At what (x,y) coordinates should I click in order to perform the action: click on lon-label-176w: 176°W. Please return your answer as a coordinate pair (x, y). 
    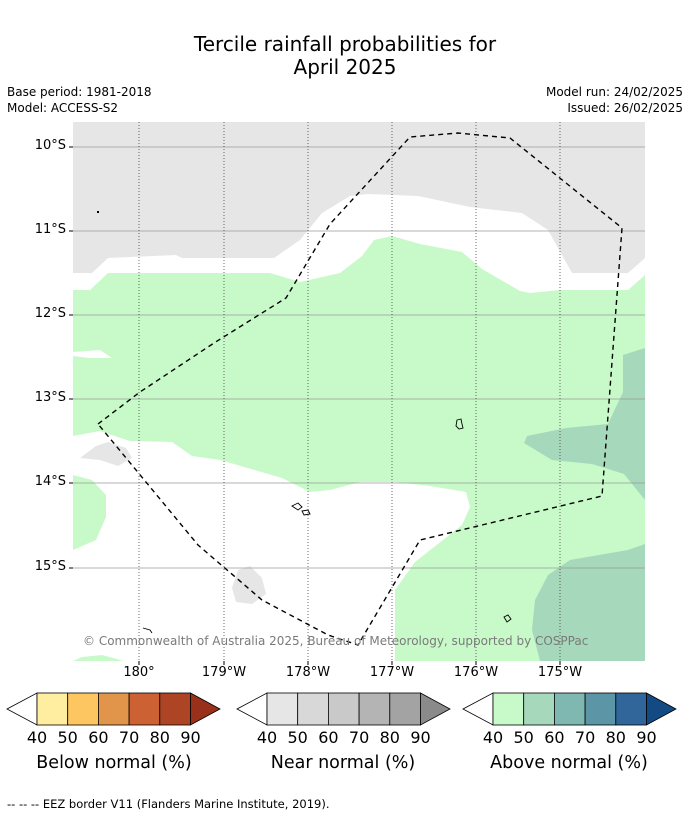
    Looking at the image, I should click on (476, 672).